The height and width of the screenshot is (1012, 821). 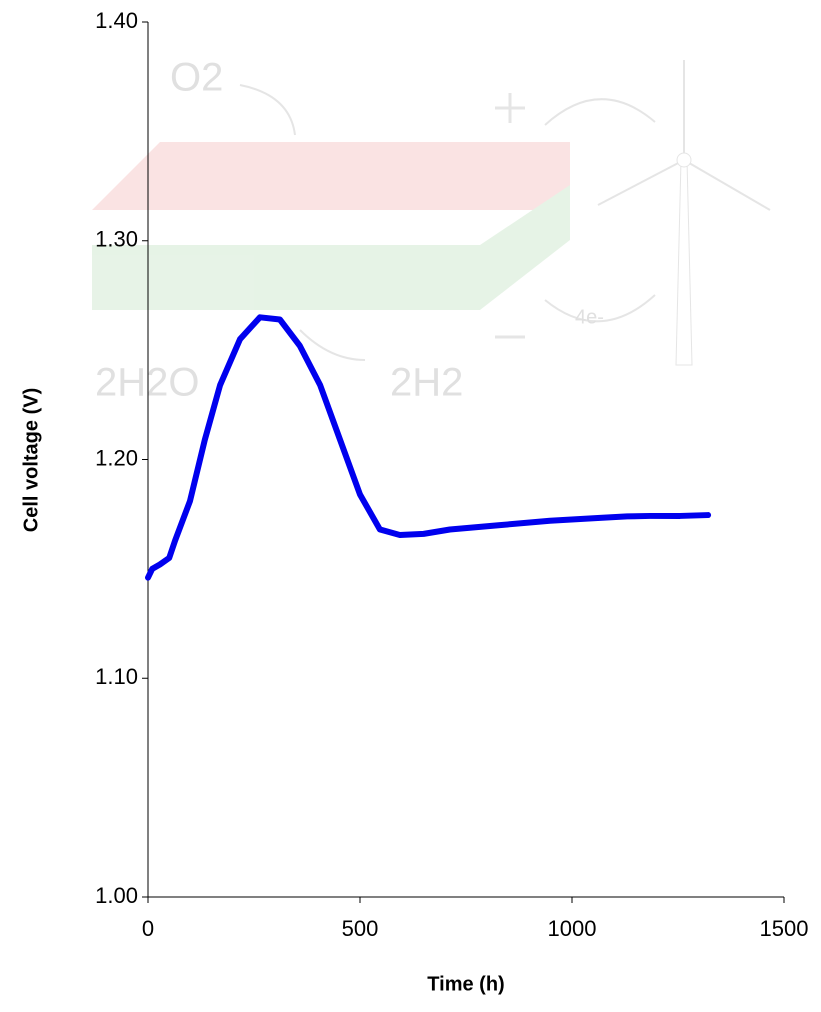 I want to click on y-tick-label: 1.40, so click(x=116, y=20).